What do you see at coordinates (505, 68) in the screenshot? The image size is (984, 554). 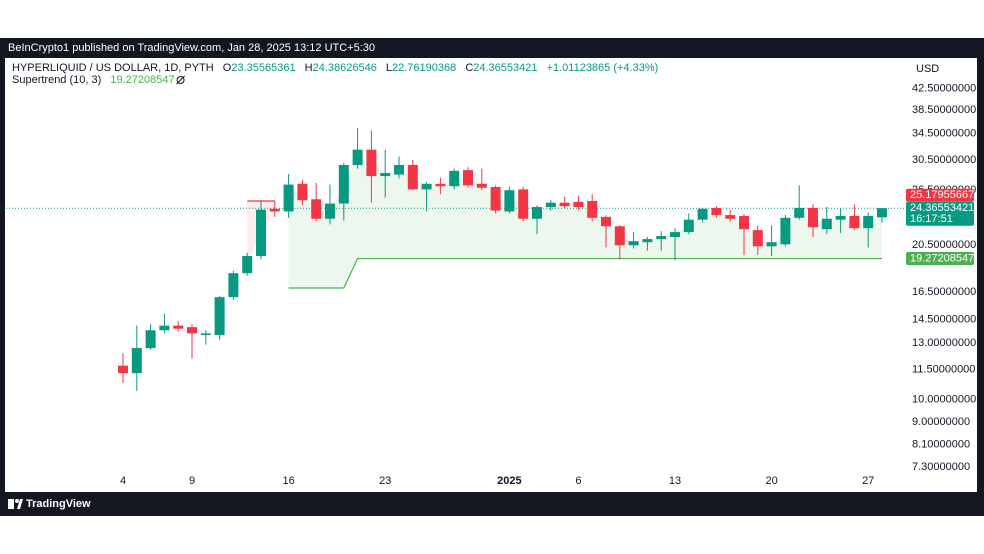 I see `ohlc-value: 24.36553421` at bounding box center [505, 68].